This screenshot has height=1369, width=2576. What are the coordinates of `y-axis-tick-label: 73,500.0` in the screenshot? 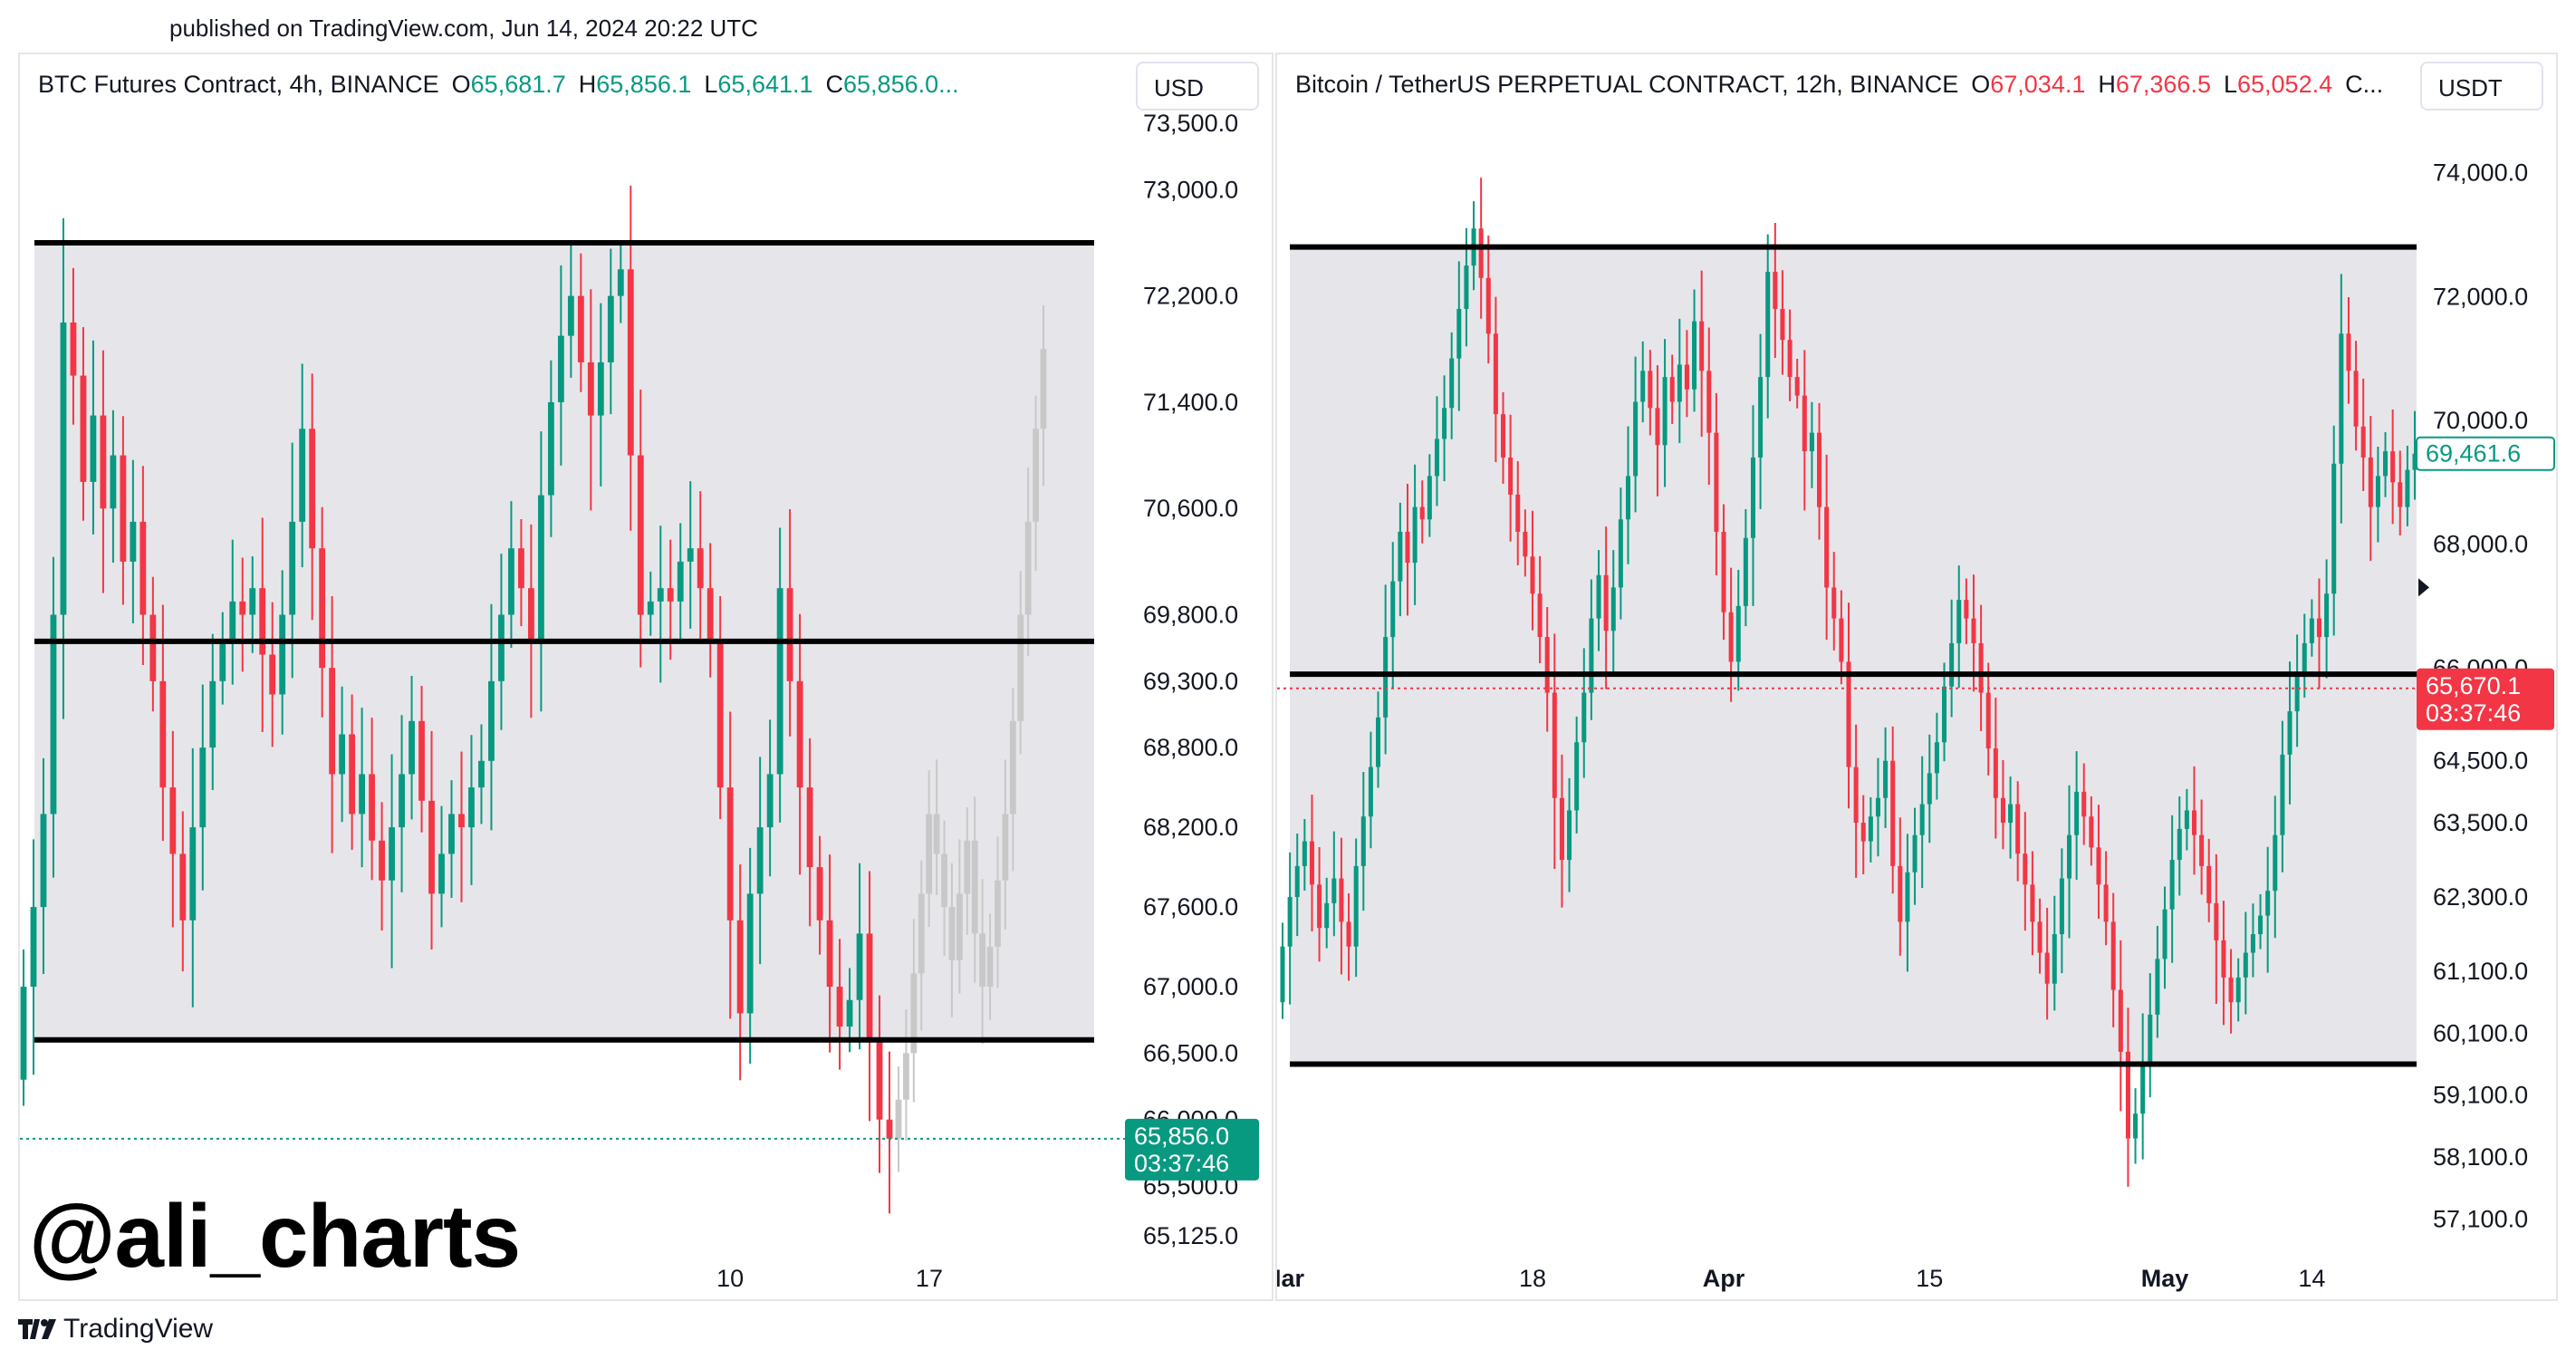 It's located at (1190, 124).